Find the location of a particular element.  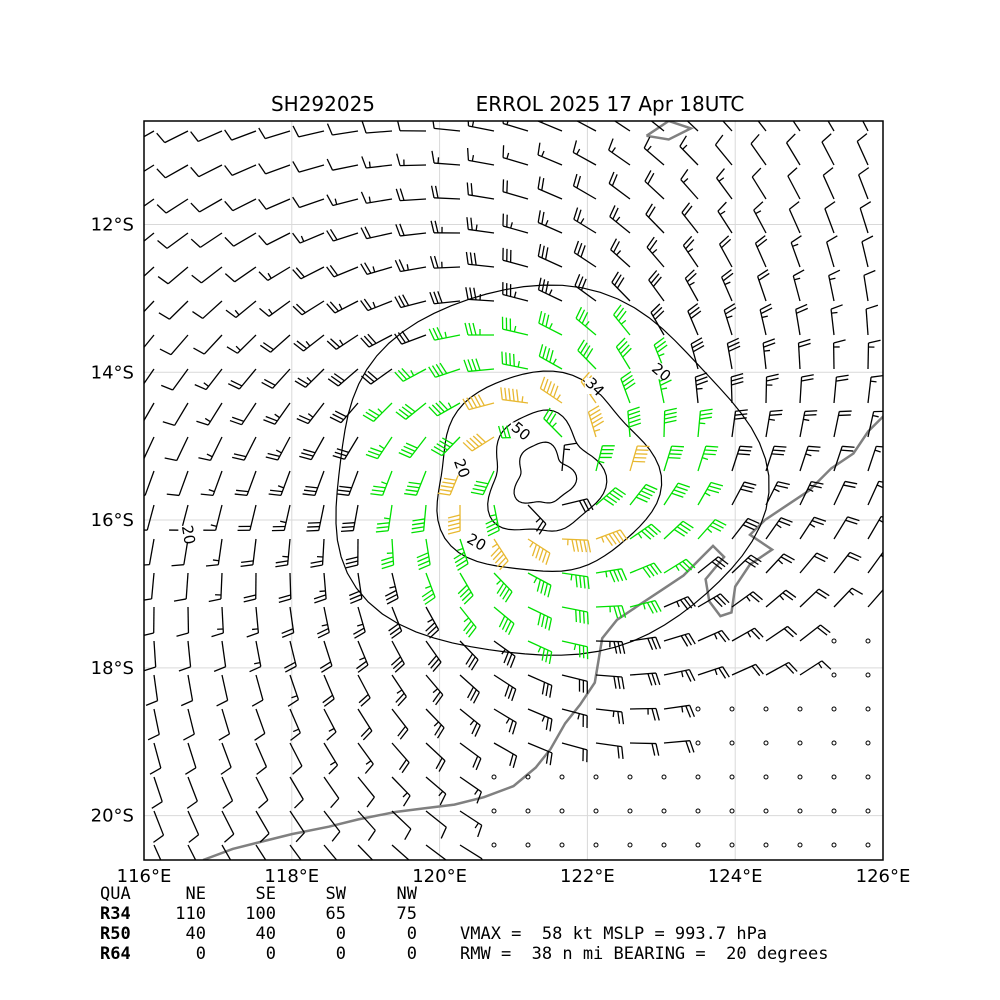

table-row-r64: R64 0 0 0 0 is located at coordinates (258, 954).